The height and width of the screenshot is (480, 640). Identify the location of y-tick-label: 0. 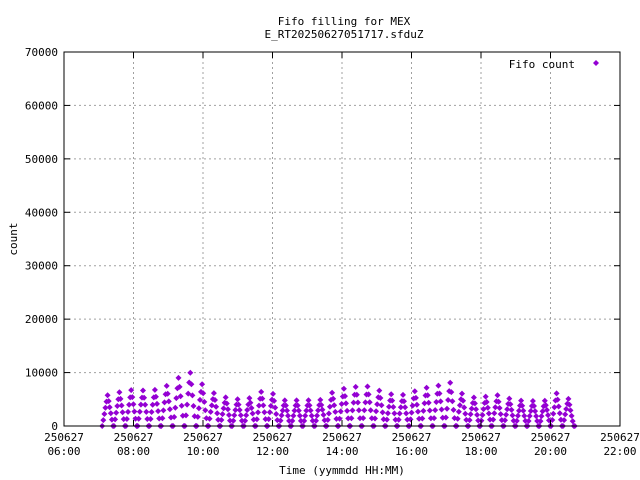
(54, 426).